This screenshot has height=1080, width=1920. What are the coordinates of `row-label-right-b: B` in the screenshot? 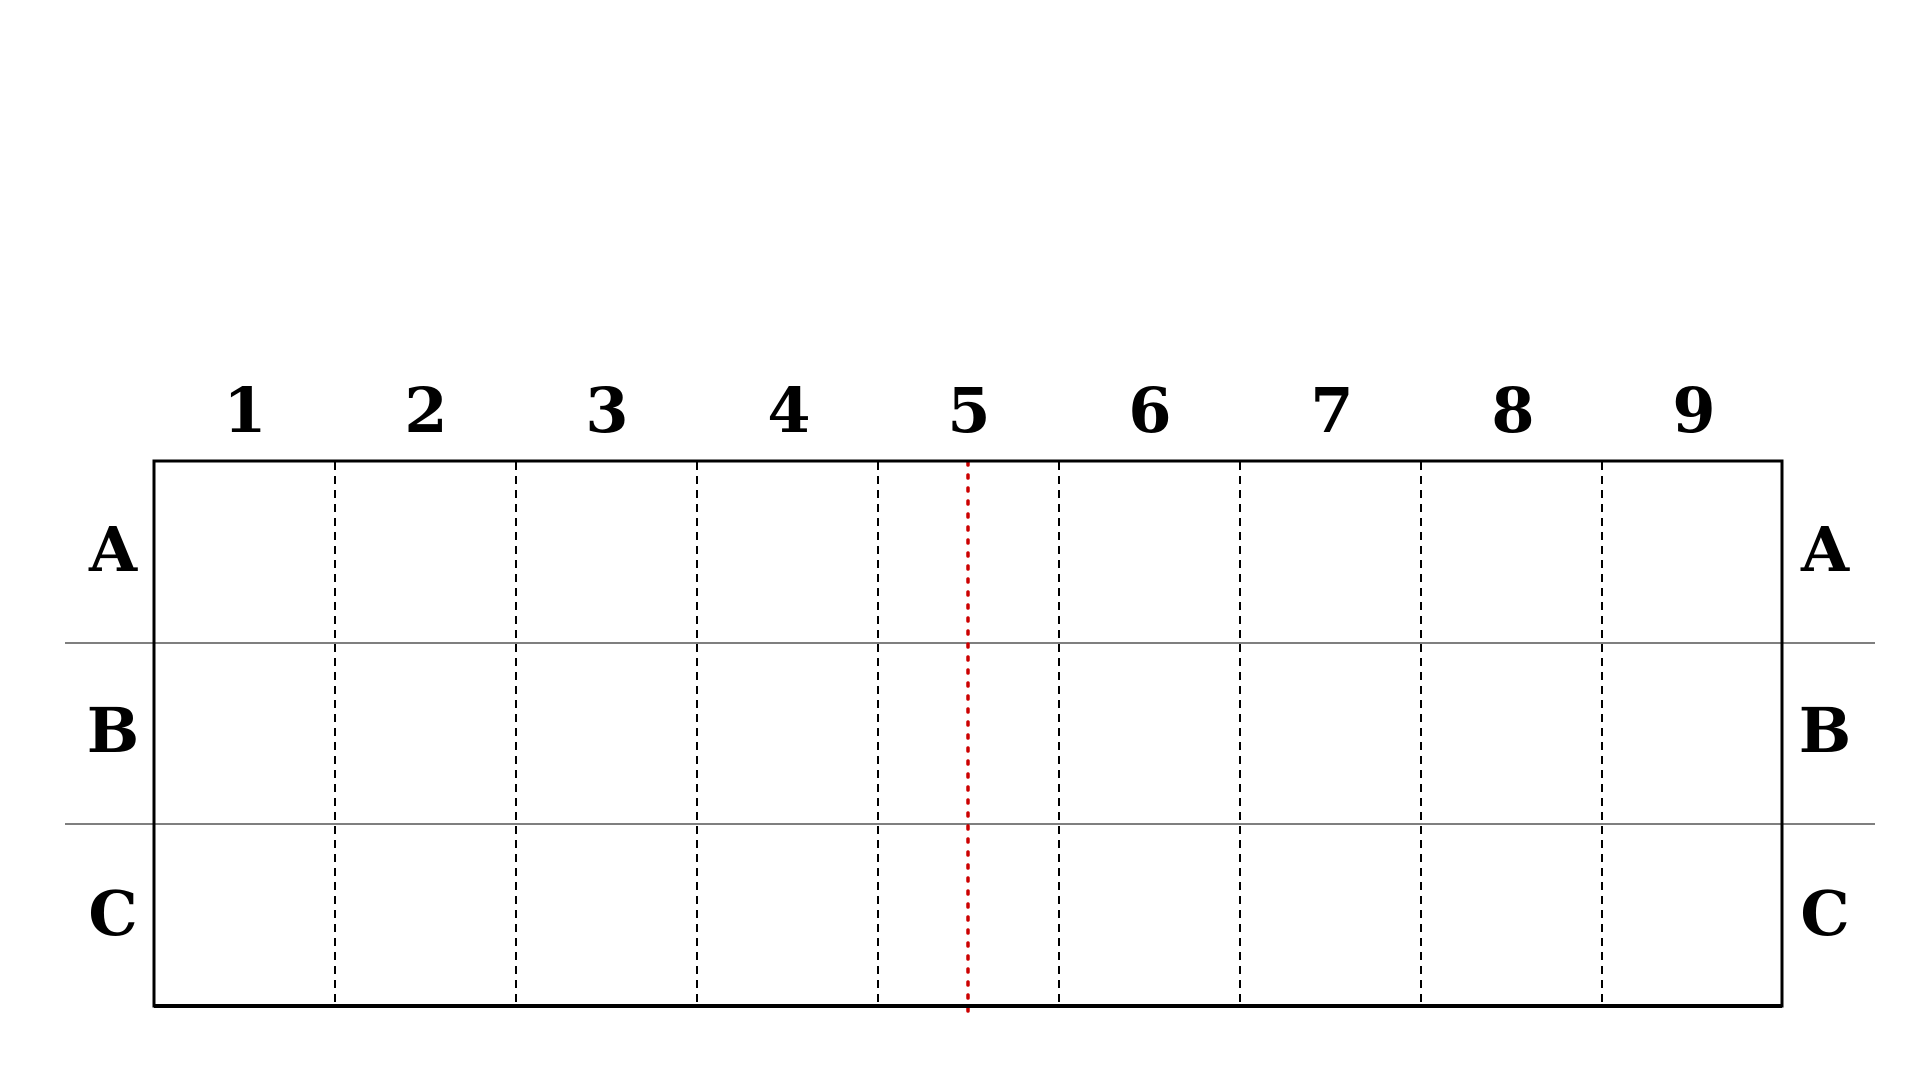 It's located at (1825, 730).